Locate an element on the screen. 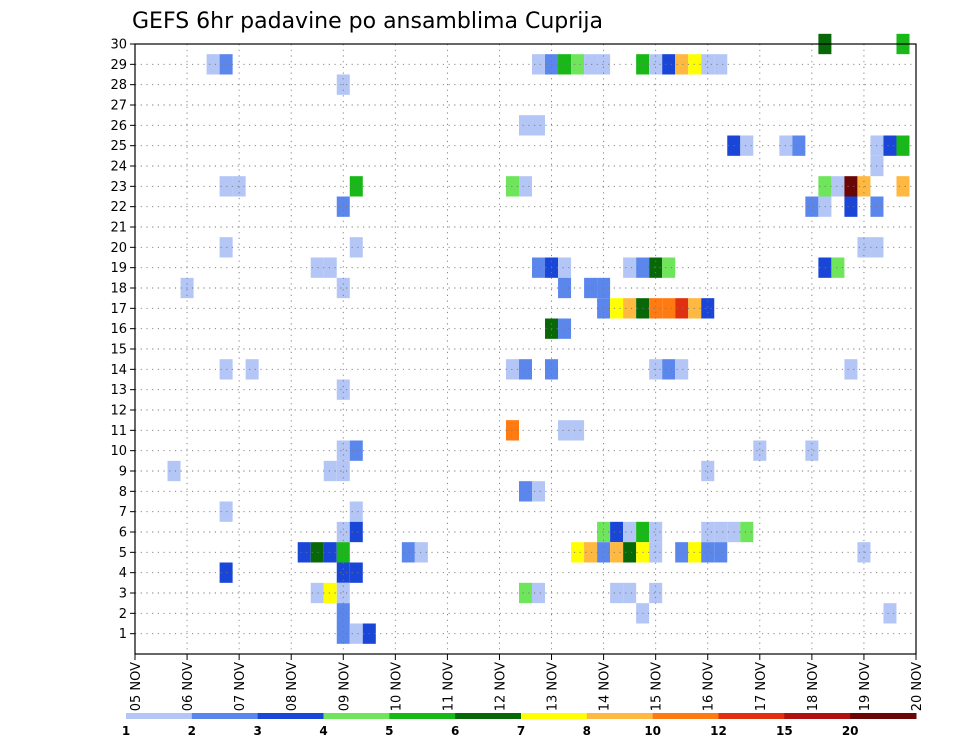  colorbar-label: 20 is located at coordinates (850, 731).